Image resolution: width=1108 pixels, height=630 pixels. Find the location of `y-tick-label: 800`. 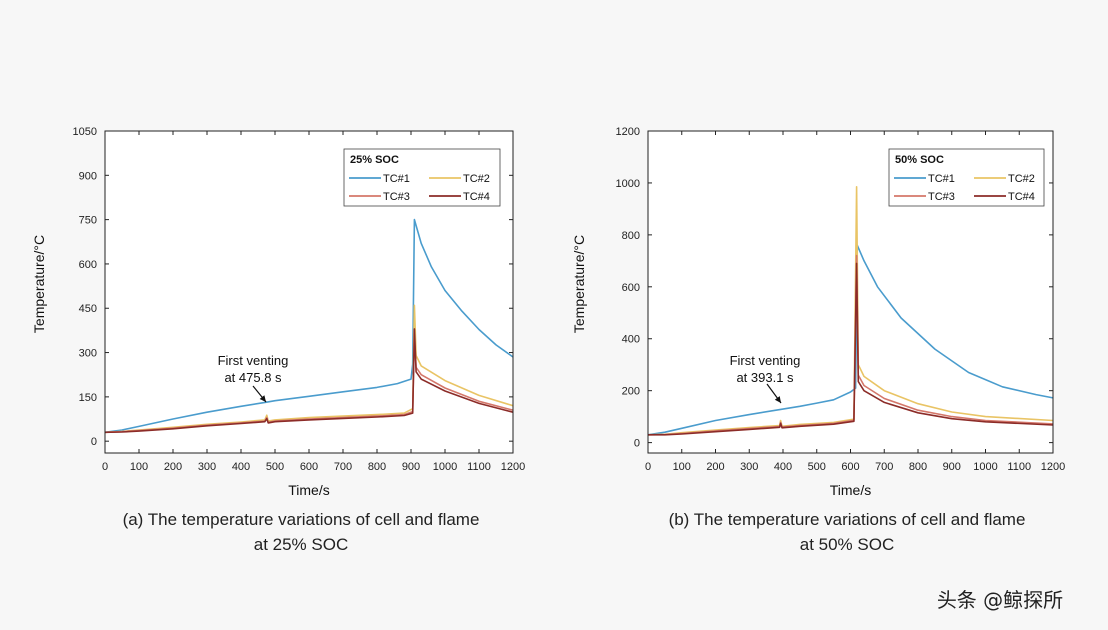

y-tick-label: 800 is located at coordinates (631, 236).